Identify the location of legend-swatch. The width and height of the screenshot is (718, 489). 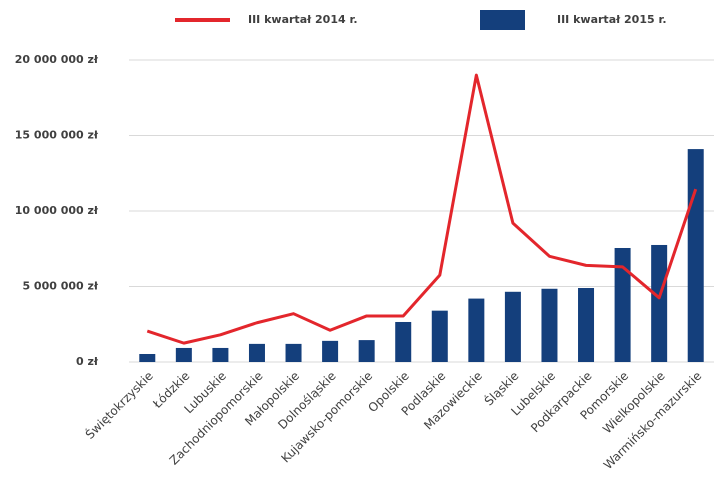
(502, 20).